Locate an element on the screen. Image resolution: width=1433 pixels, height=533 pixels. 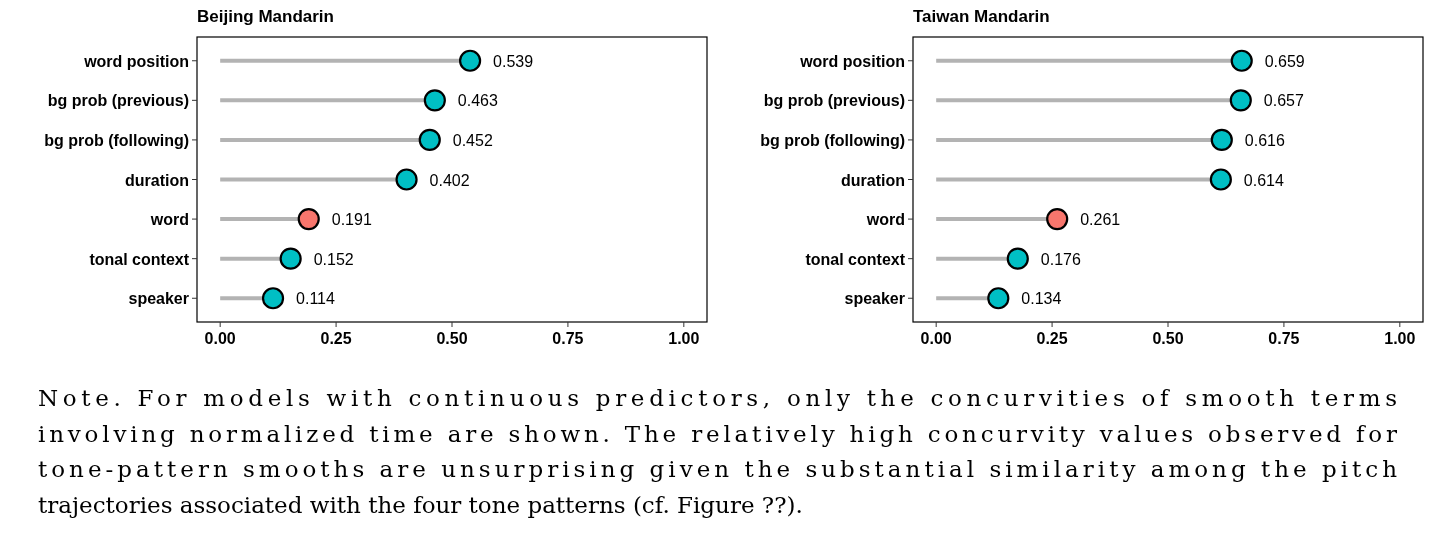
data-label: 0.134 is located at coordinates (1041, 299).